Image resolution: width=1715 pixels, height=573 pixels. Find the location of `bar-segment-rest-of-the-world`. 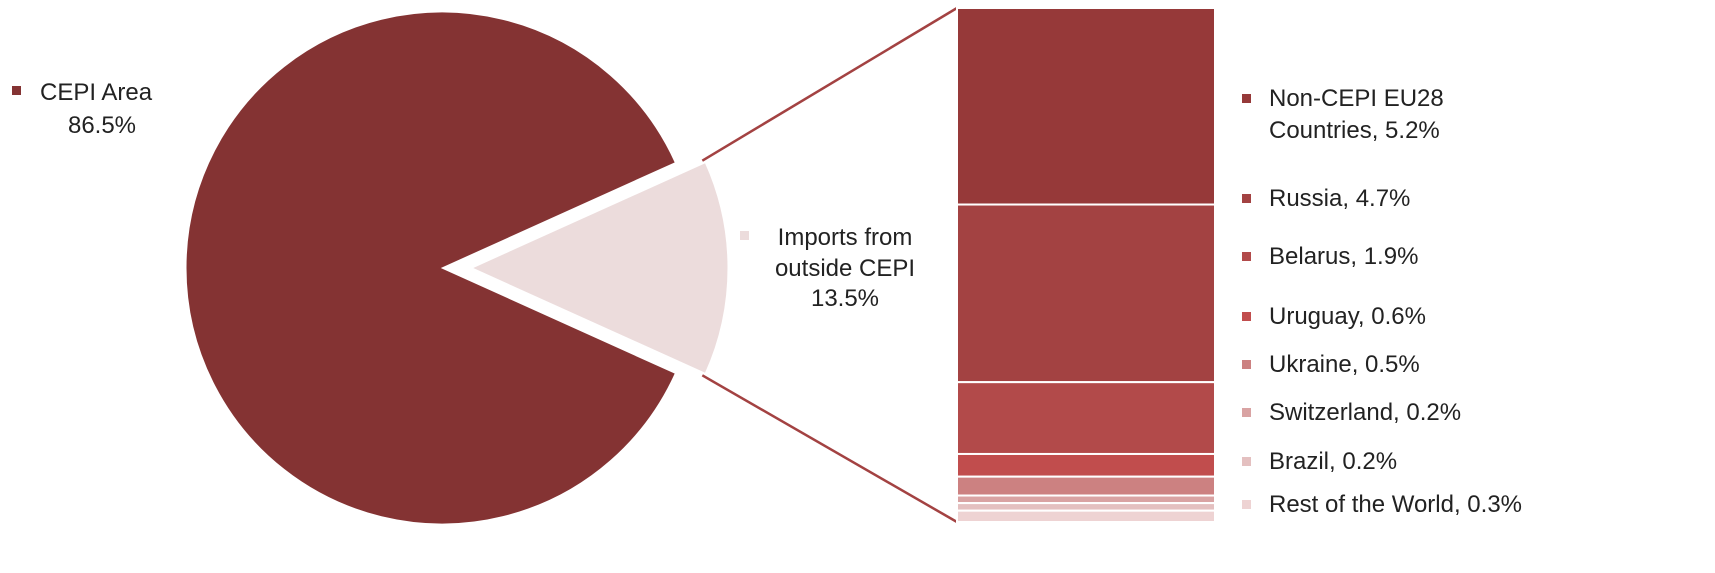

bar-segment-rest-of-the-world is located at coordinates (1086, 516).